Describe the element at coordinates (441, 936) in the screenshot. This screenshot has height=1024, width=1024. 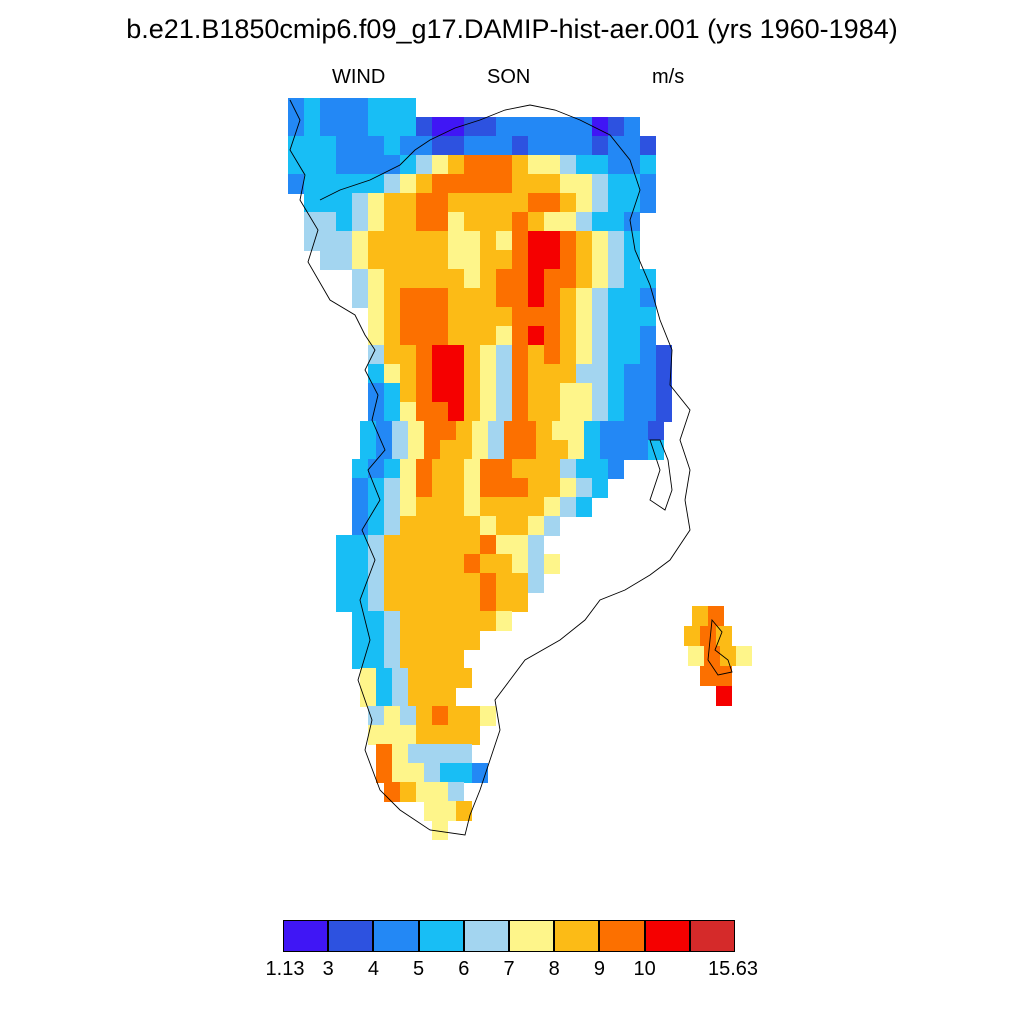
I see `colorbar-box` at that location.